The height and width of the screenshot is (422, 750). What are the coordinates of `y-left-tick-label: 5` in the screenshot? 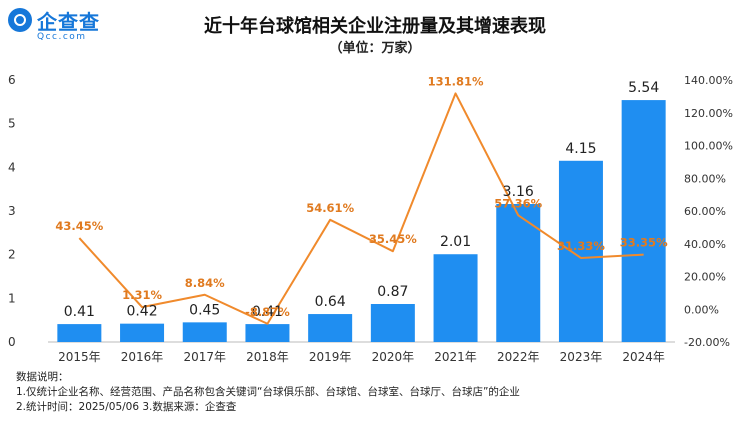 It's located at (12, 124).